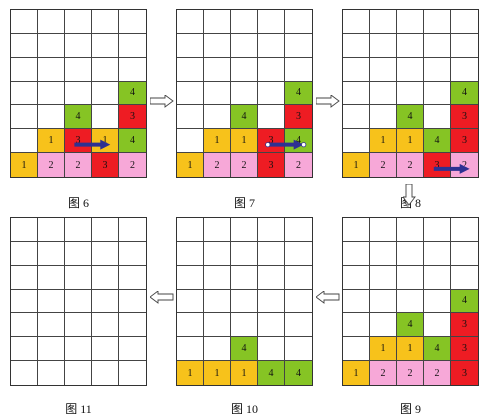 This screenshot has height=414, width=487. Describe the element at coordinates (162, 297) in the screenshot. I see `flow-arrow-left-icon` at that location.